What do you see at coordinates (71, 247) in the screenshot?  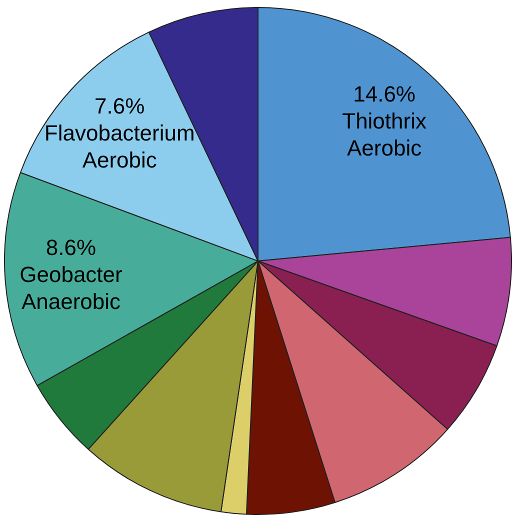 I see `data-label: 8.6%` at bounding box center [71, 247].